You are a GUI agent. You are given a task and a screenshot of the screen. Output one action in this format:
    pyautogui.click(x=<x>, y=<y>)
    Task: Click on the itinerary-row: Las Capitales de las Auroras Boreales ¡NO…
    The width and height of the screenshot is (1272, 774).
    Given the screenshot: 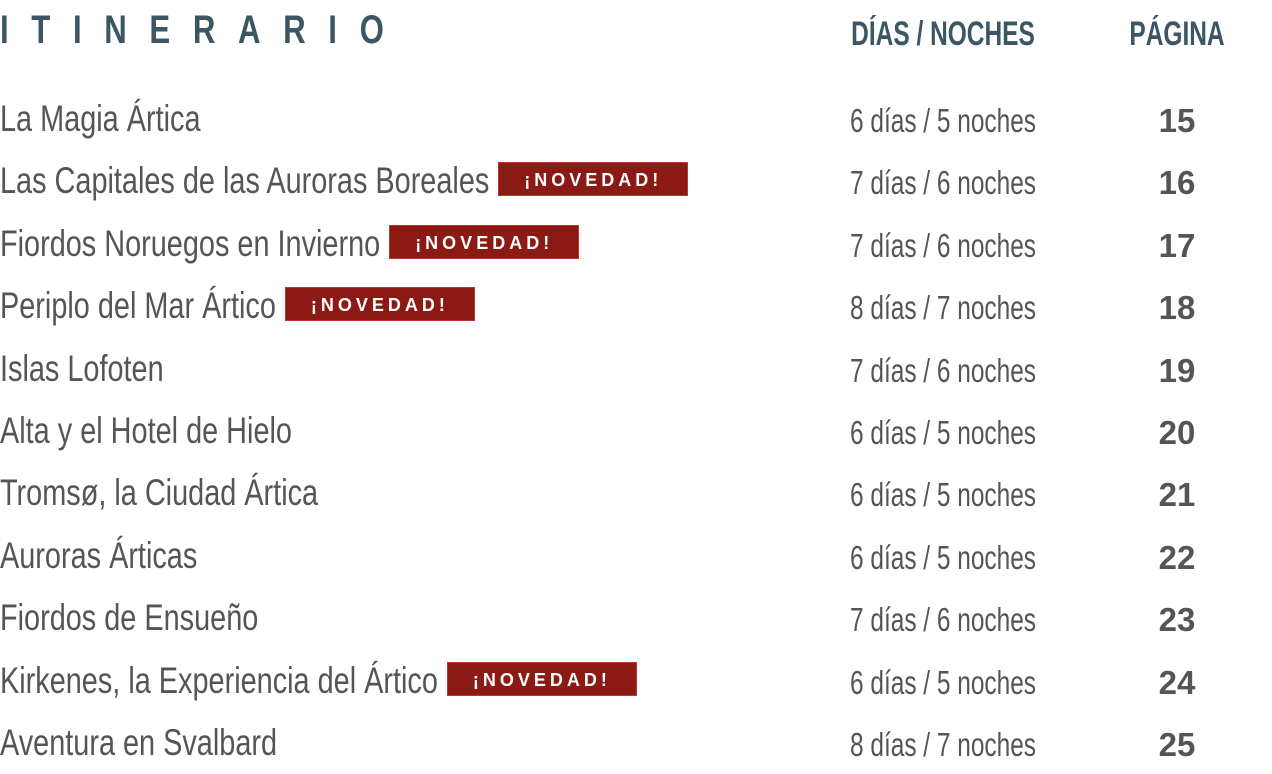 What is the action you would take?
    pyautogui.click(x=636, y=181)
    